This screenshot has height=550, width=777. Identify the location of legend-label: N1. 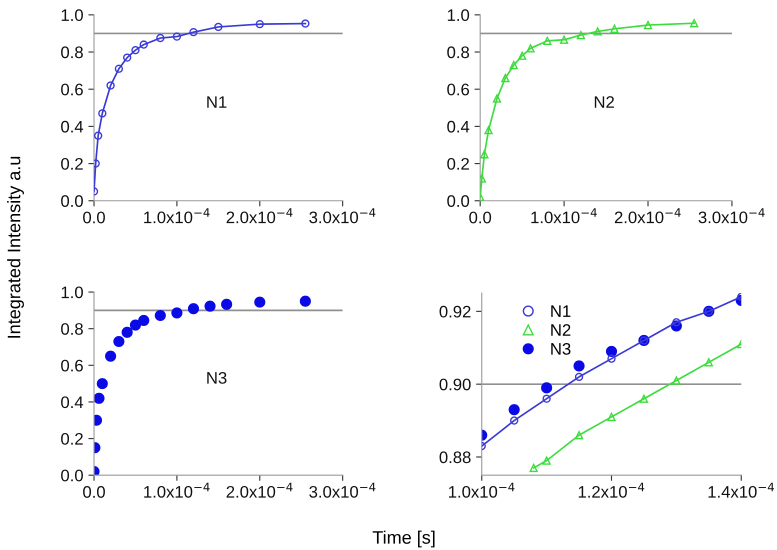
(560, 311).